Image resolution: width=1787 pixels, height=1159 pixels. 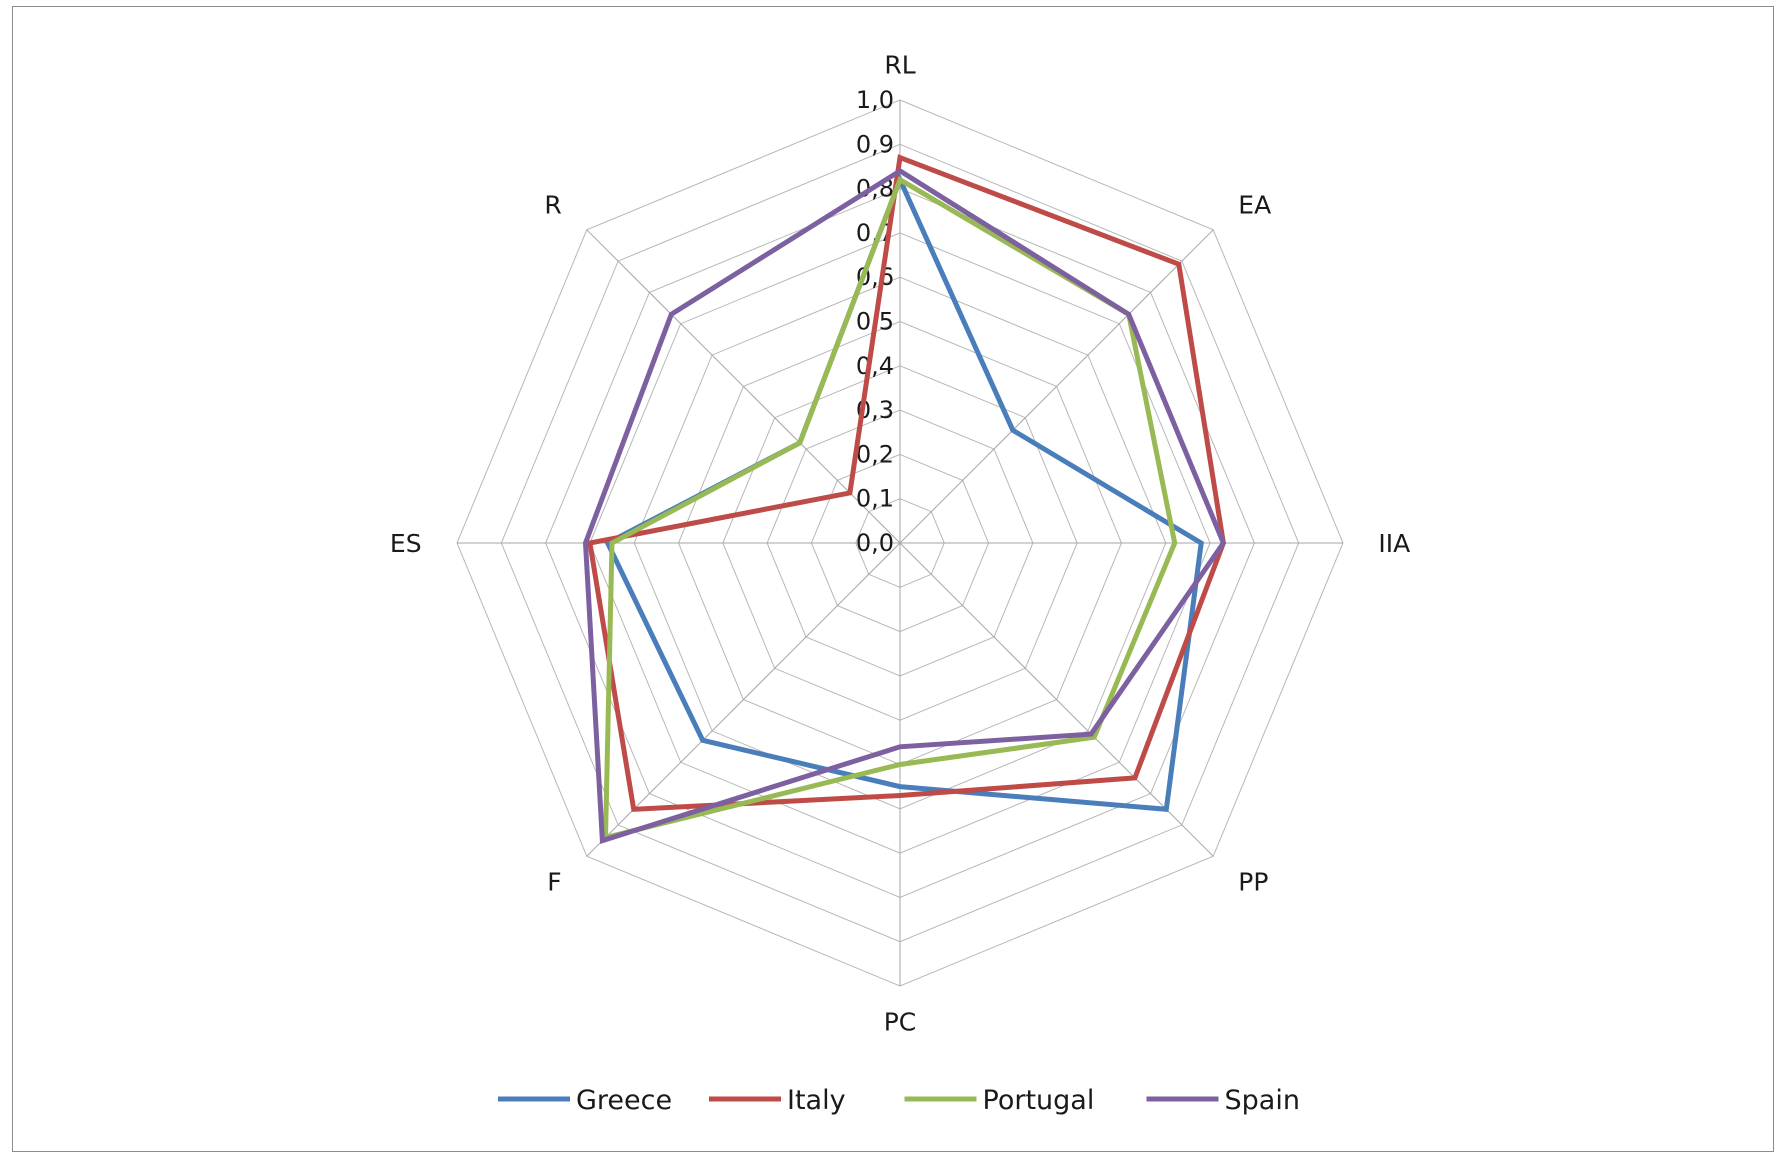 What do you see at coordinates (875, 499) in the screenshot?
I see `tick-label: 0,1` at bounding box center [875, 499].